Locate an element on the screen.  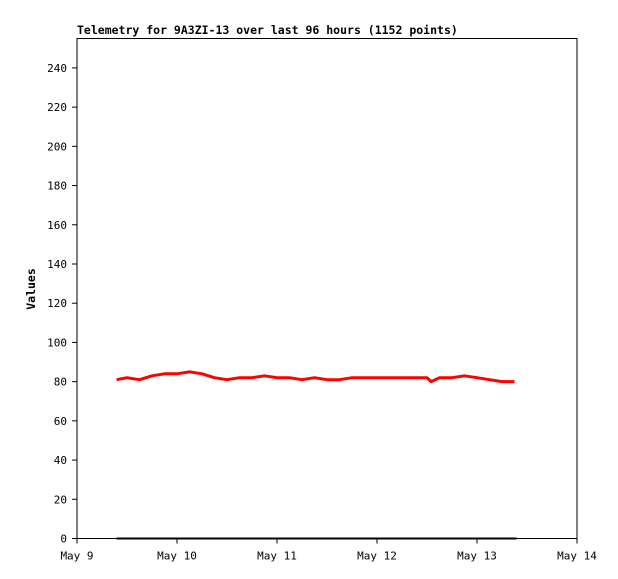
y-tick-label: 140 is located at coordinates (57, 264).